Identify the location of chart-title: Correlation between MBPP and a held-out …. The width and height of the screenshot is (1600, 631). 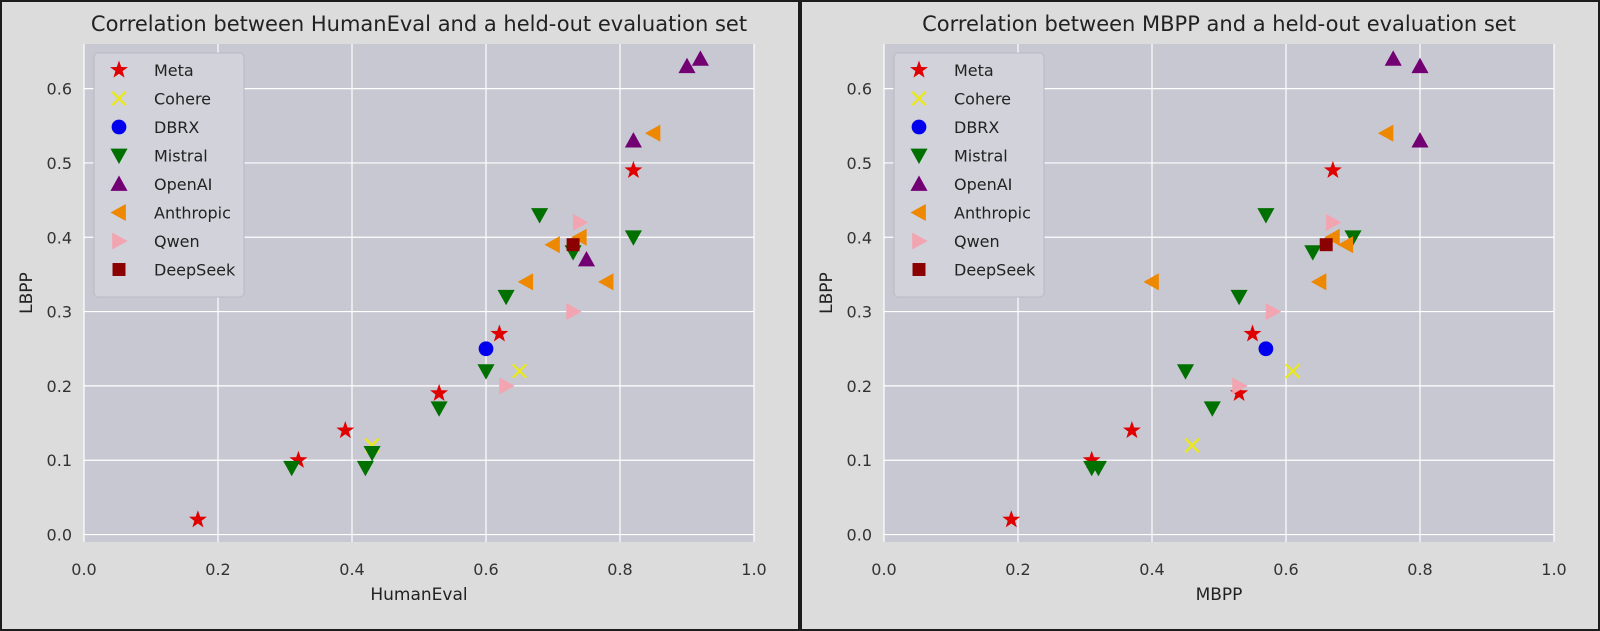
(1219, 24).